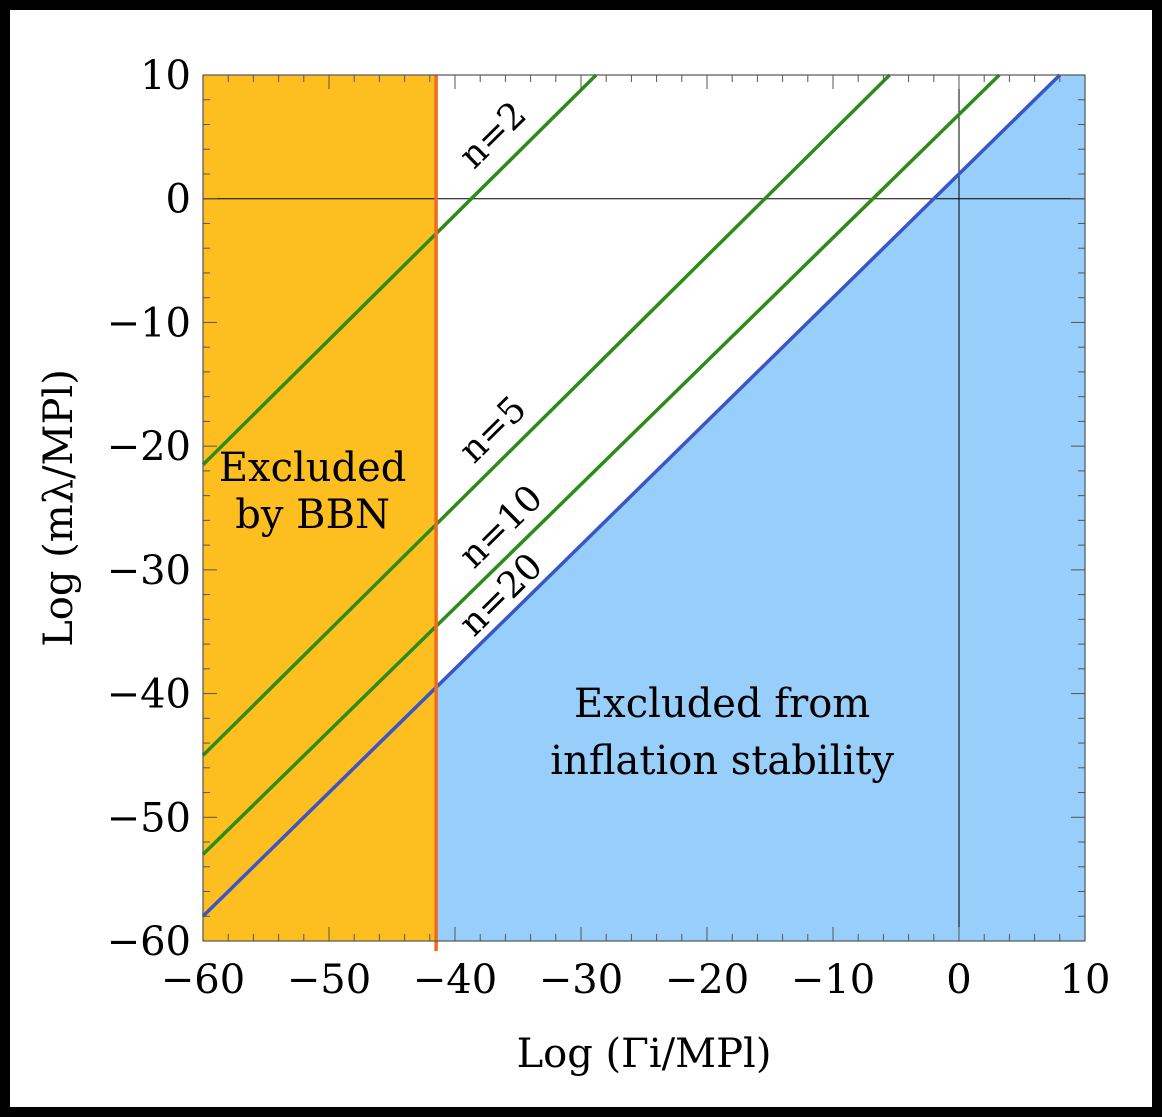 This screenshot has width=1162, height=1117. I want to click on y-tick-label: 10, so click(165, 76).